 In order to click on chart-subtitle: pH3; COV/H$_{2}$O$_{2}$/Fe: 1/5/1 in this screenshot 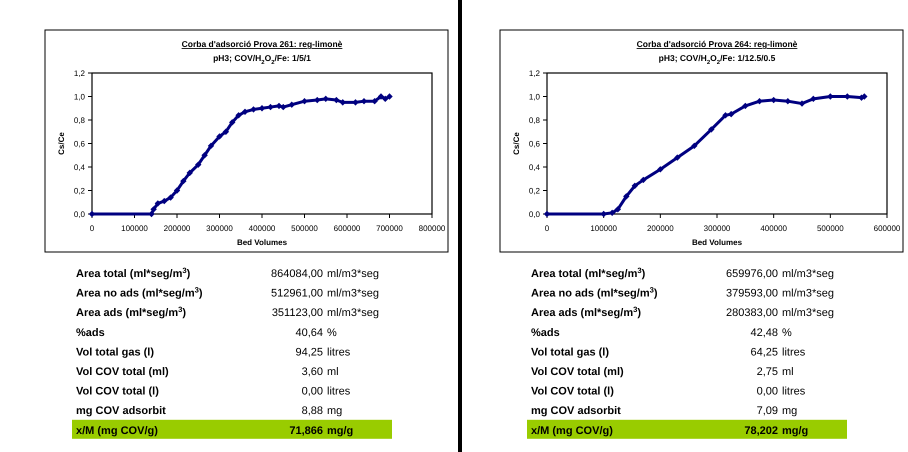, I will do `click(262, 59)`.